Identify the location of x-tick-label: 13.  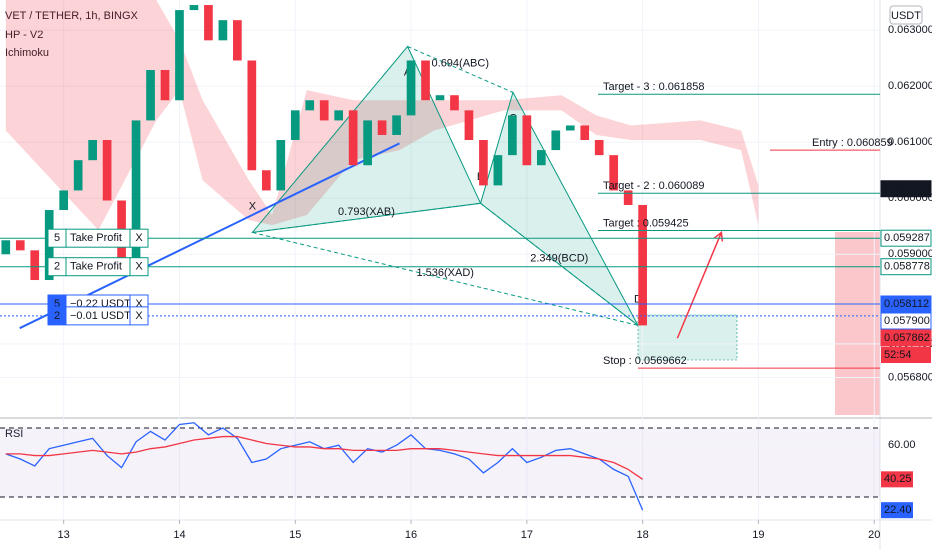
(64, 535).